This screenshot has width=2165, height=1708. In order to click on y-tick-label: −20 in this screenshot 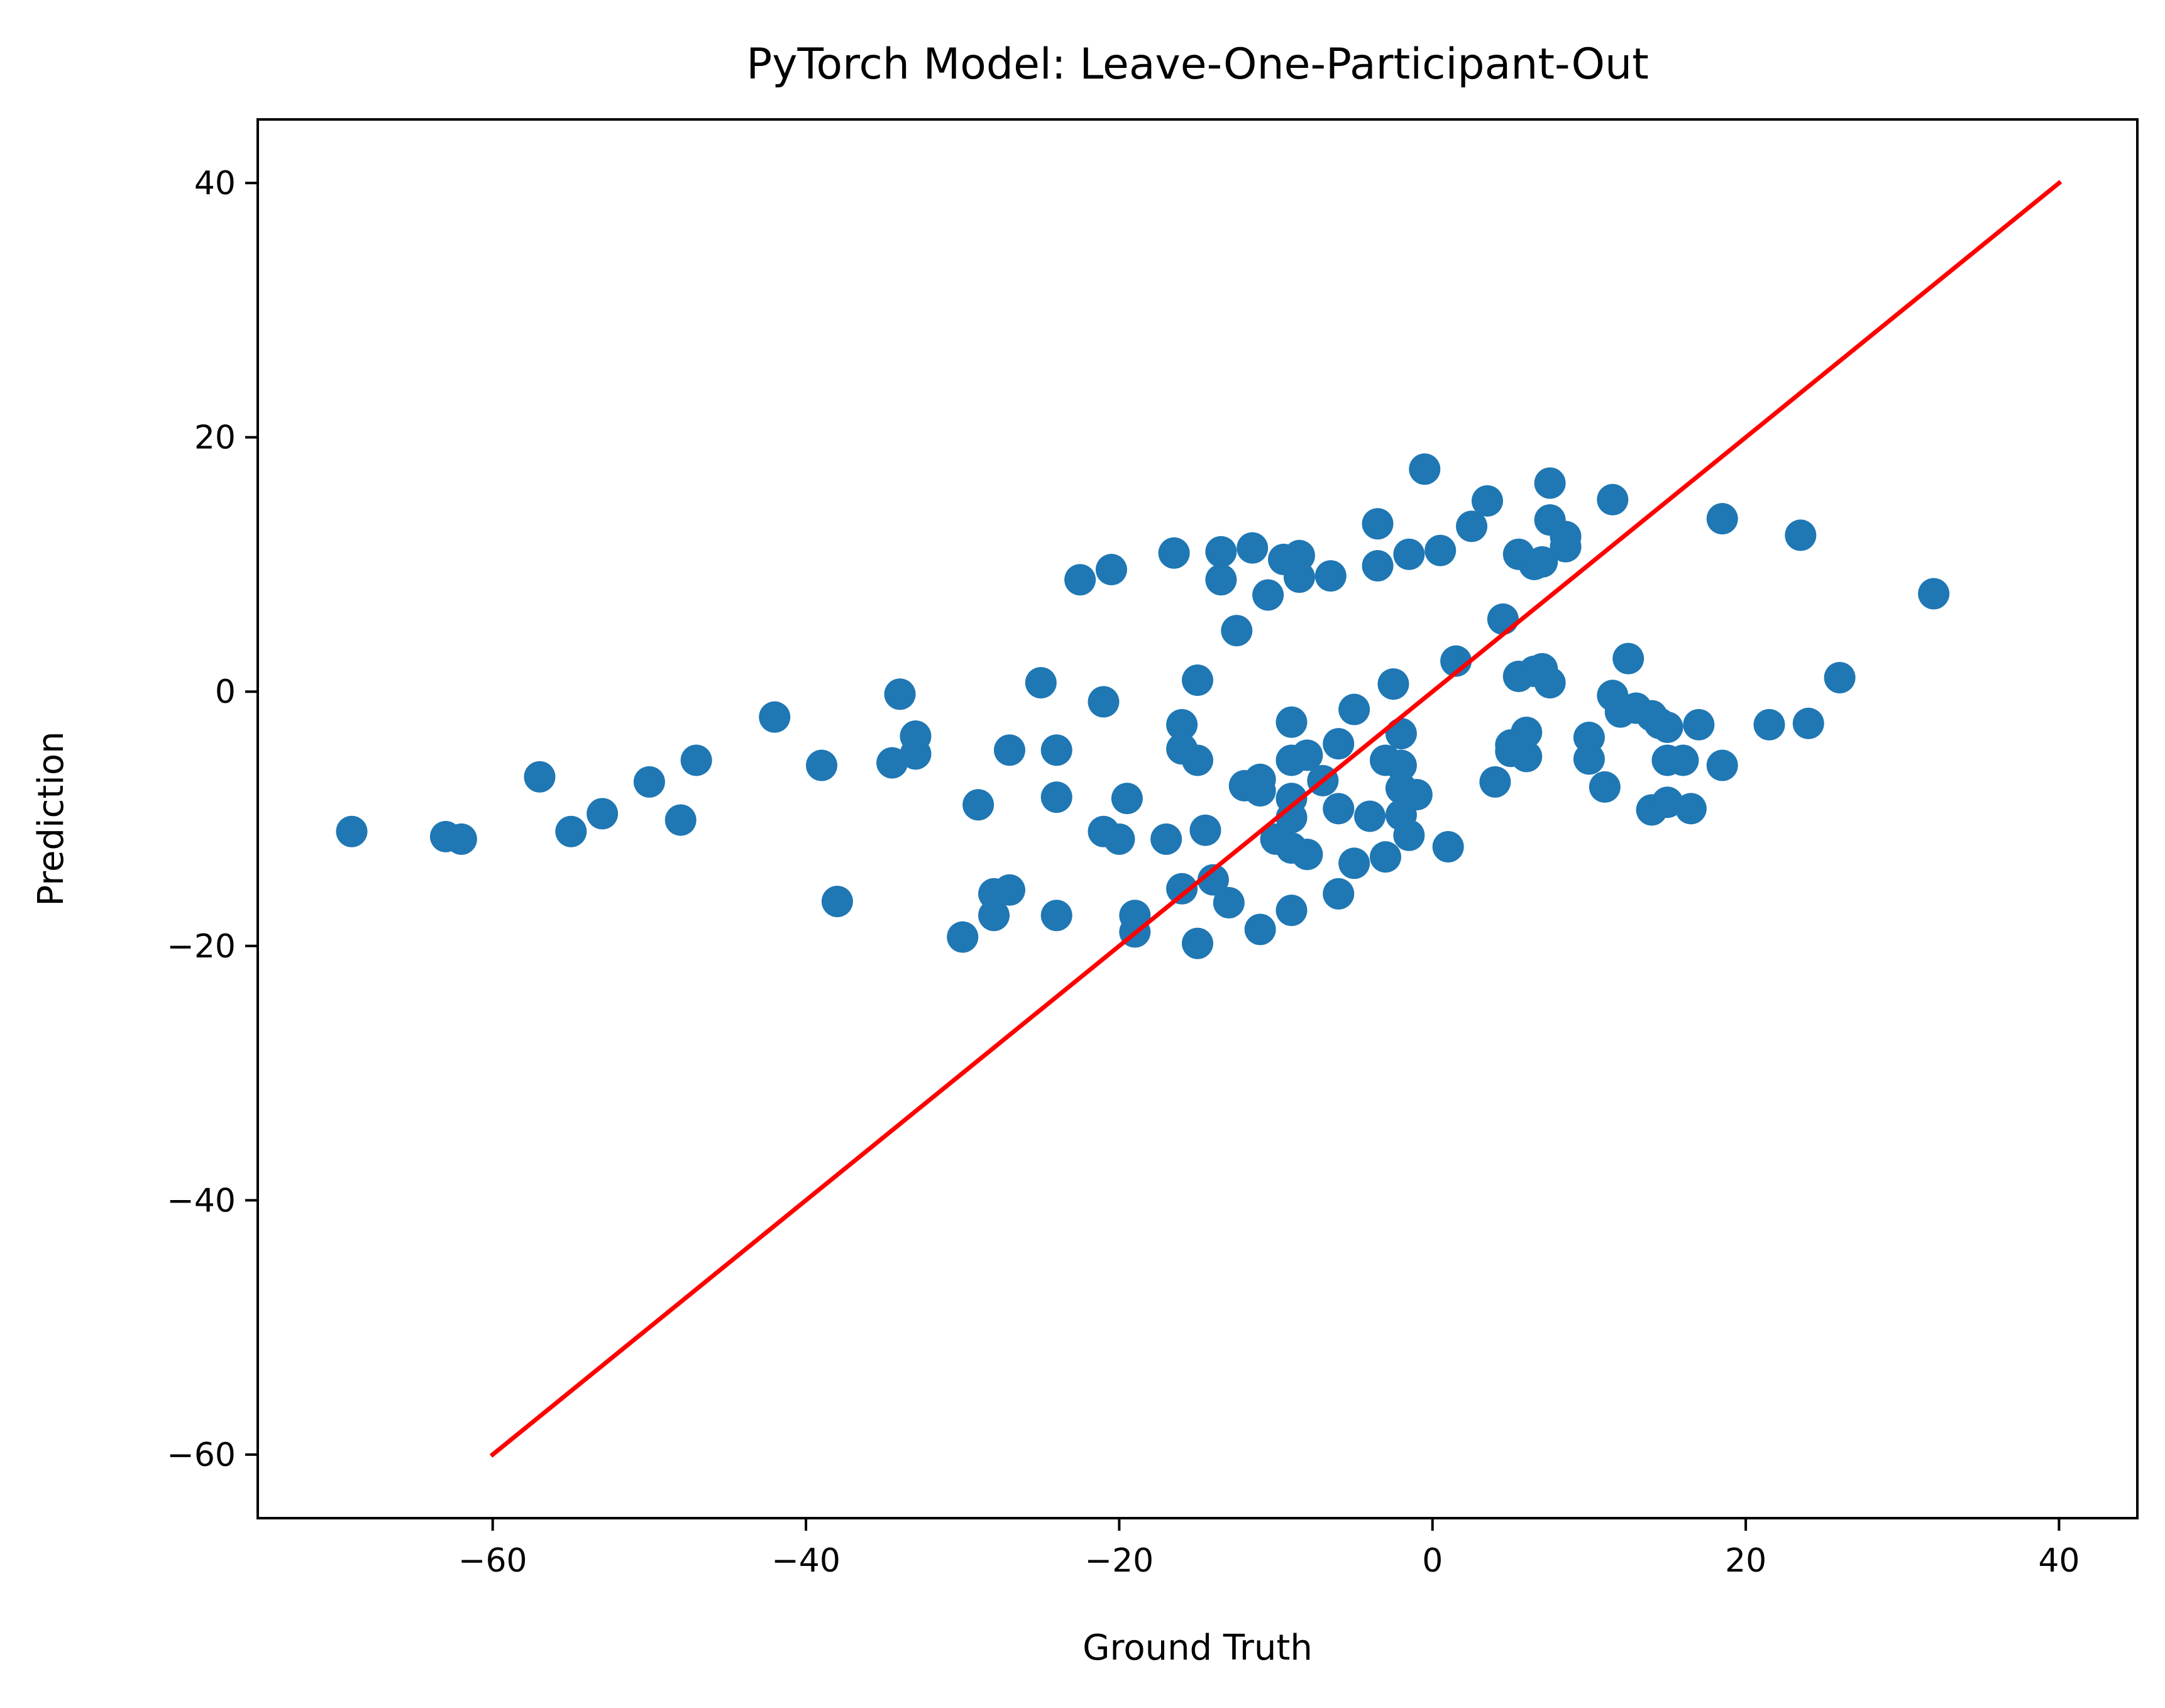, I will do `click(201, 947)`.